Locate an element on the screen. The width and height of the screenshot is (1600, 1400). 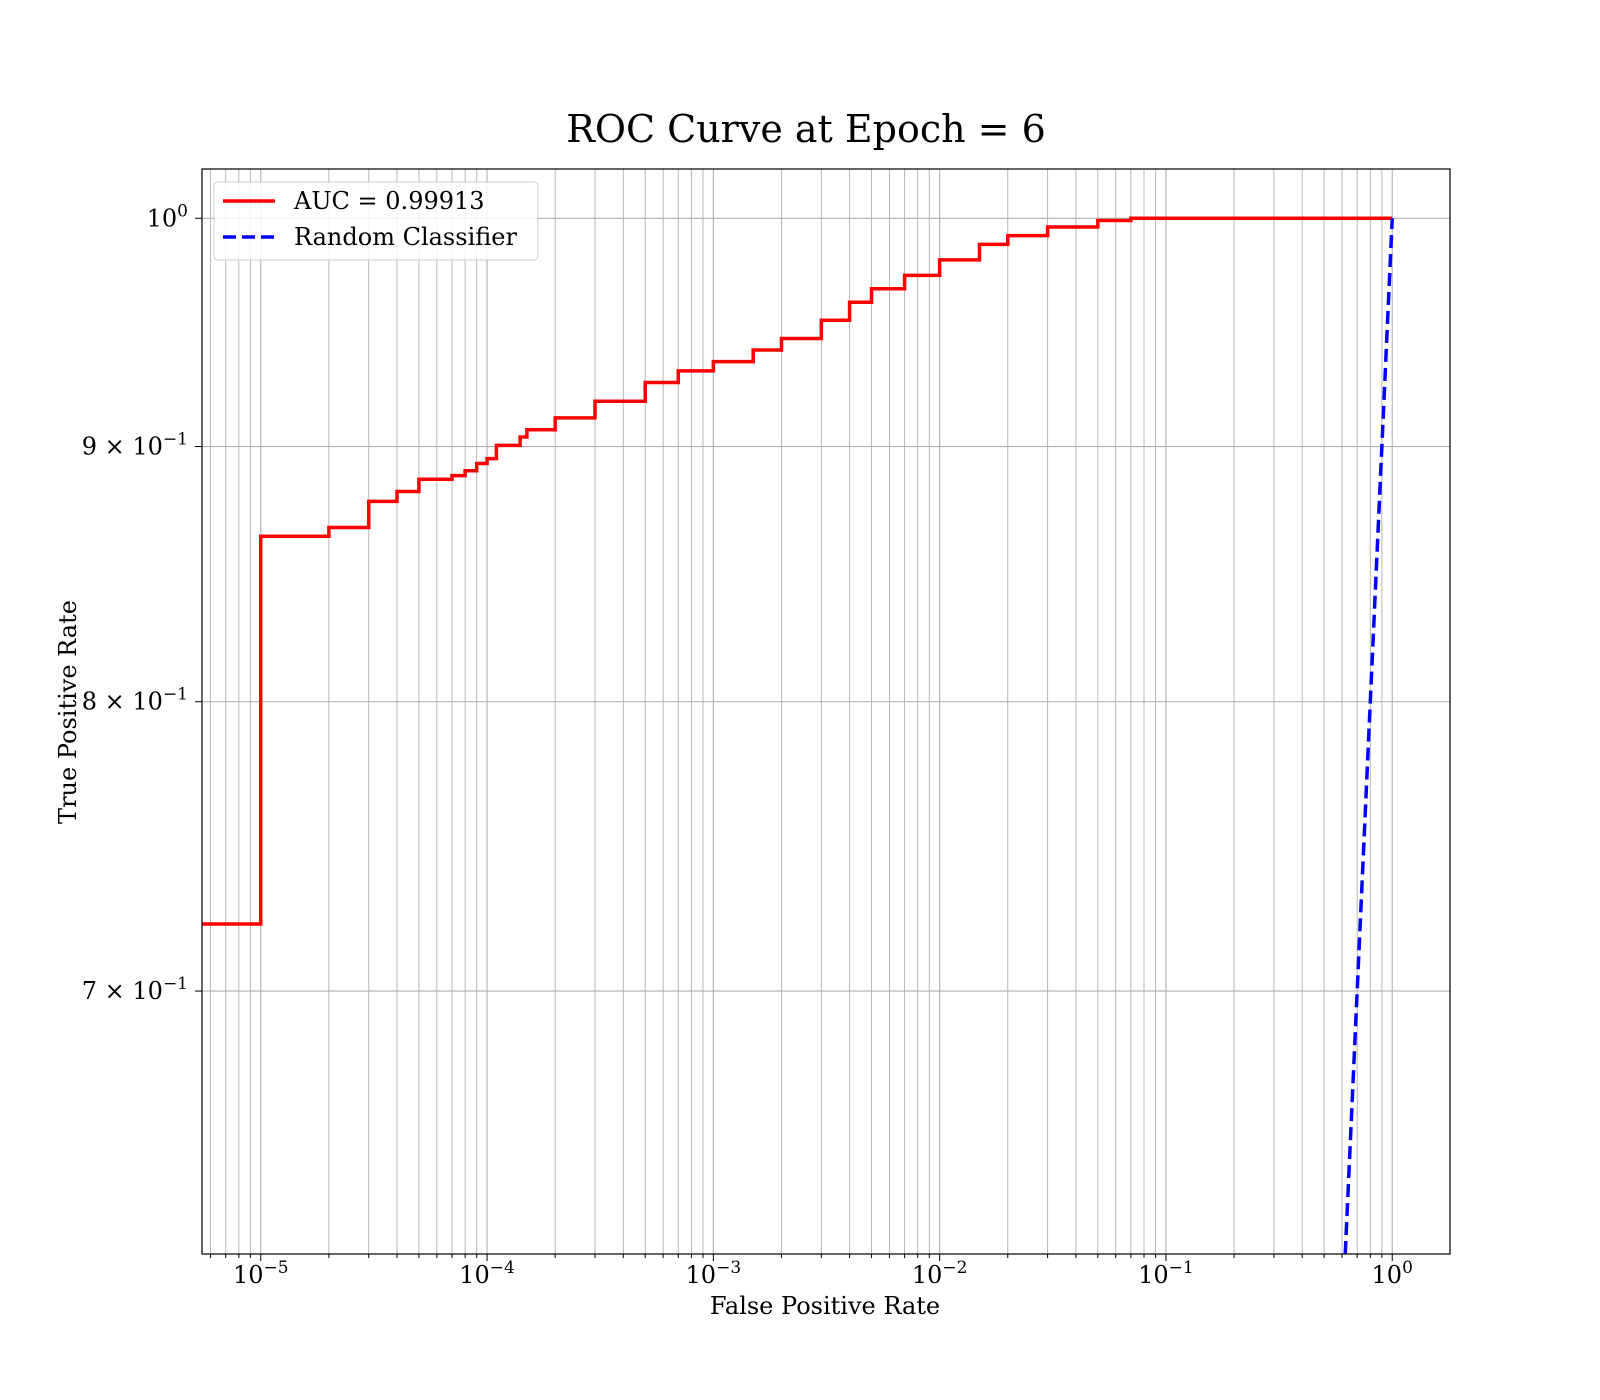
legend-box is located at coordinates (376, 221).